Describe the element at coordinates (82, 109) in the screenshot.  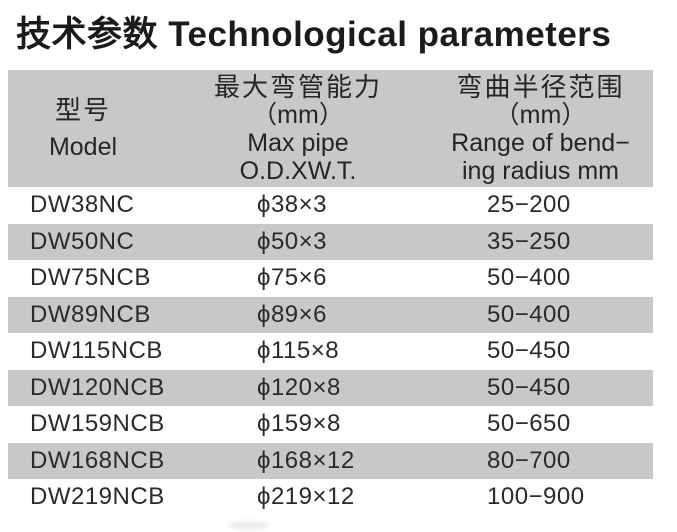
I see `header-model-zh: 型号` at that location.